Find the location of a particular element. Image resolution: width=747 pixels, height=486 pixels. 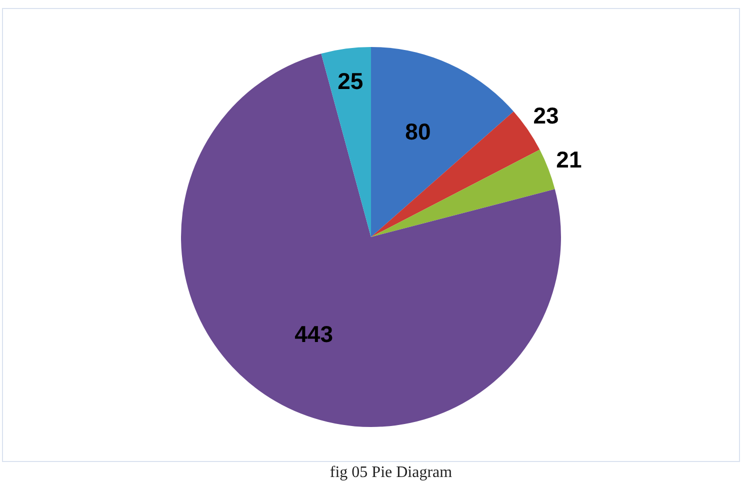

data-label: 21 is located at coordinates (569, 159).